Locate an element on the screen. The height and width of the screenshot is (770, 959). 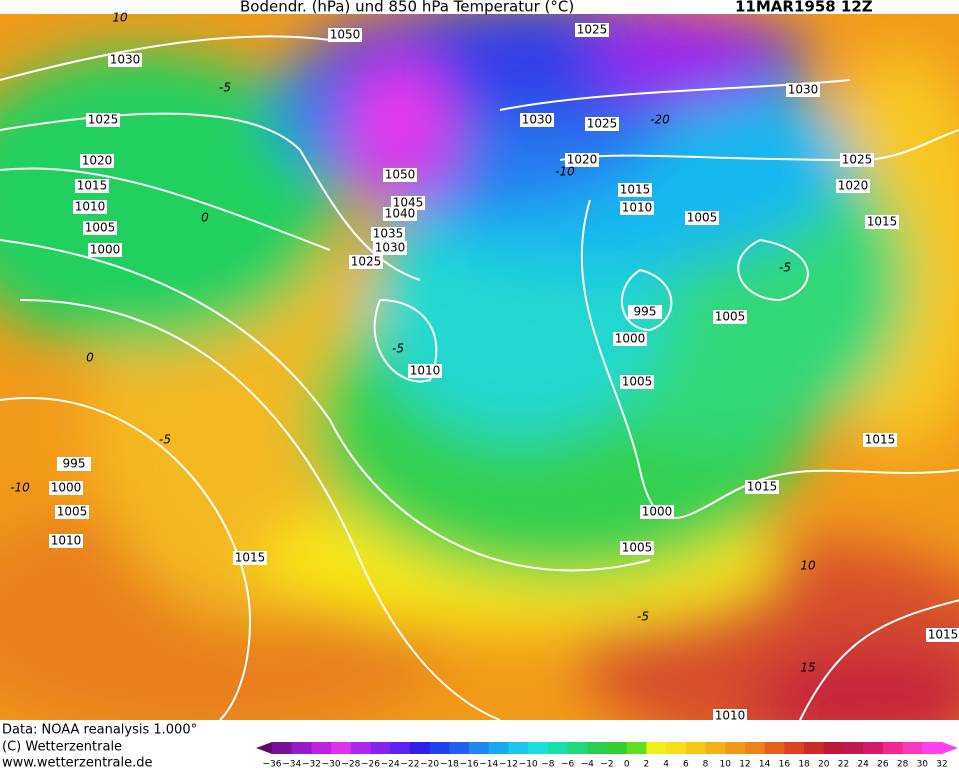
temperature-label: -10 is located at coordinates (20, 488).